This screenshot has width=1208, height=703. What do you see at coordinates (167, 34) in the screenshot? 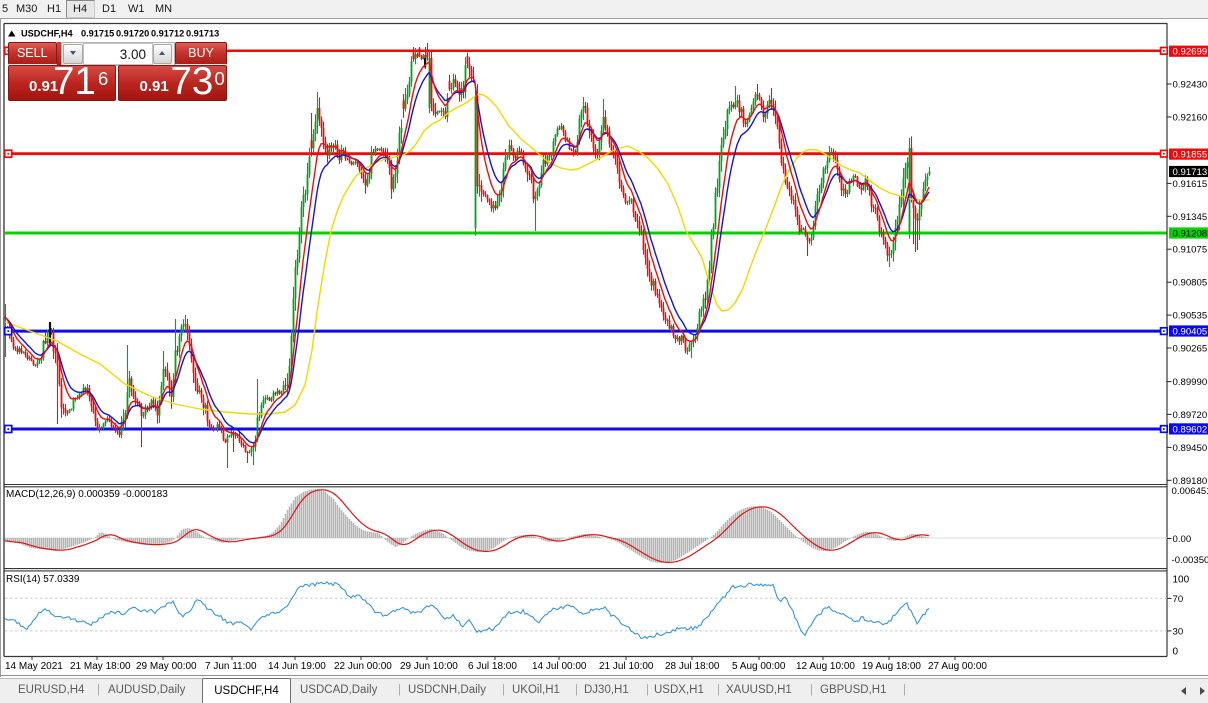
I see `svg-text: 0.91712` at bounding box center [167, 34].